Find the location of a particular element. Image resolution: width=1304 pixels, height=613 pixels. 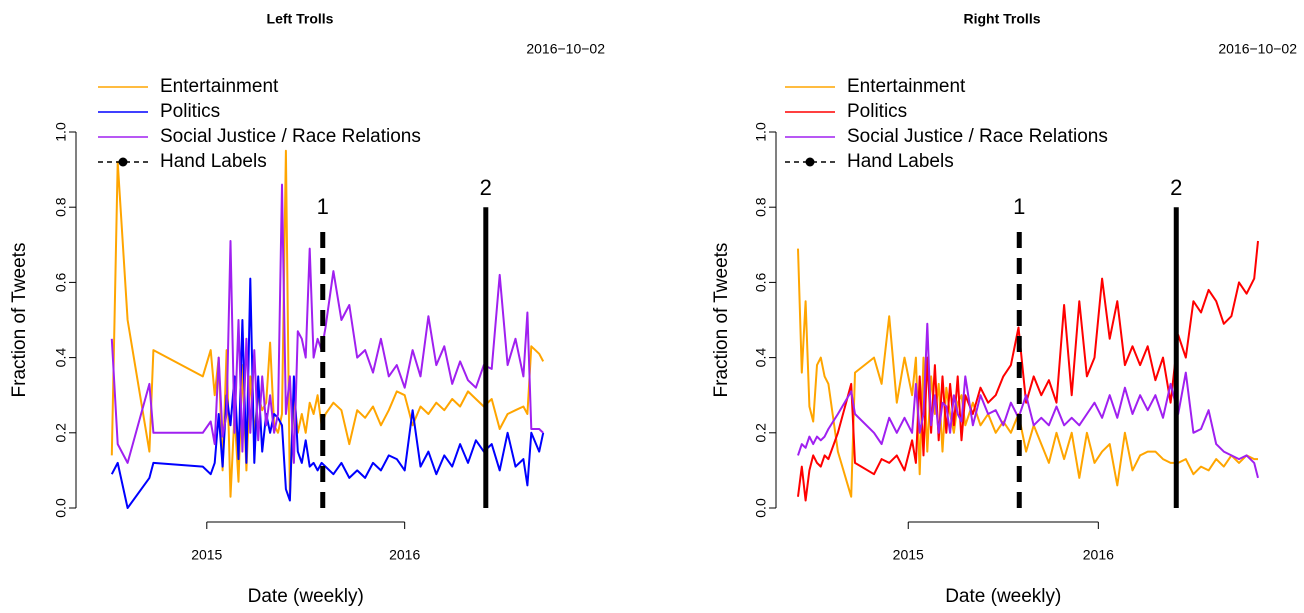

chart-title: Left Trolls is located at coordinates (300, 19).